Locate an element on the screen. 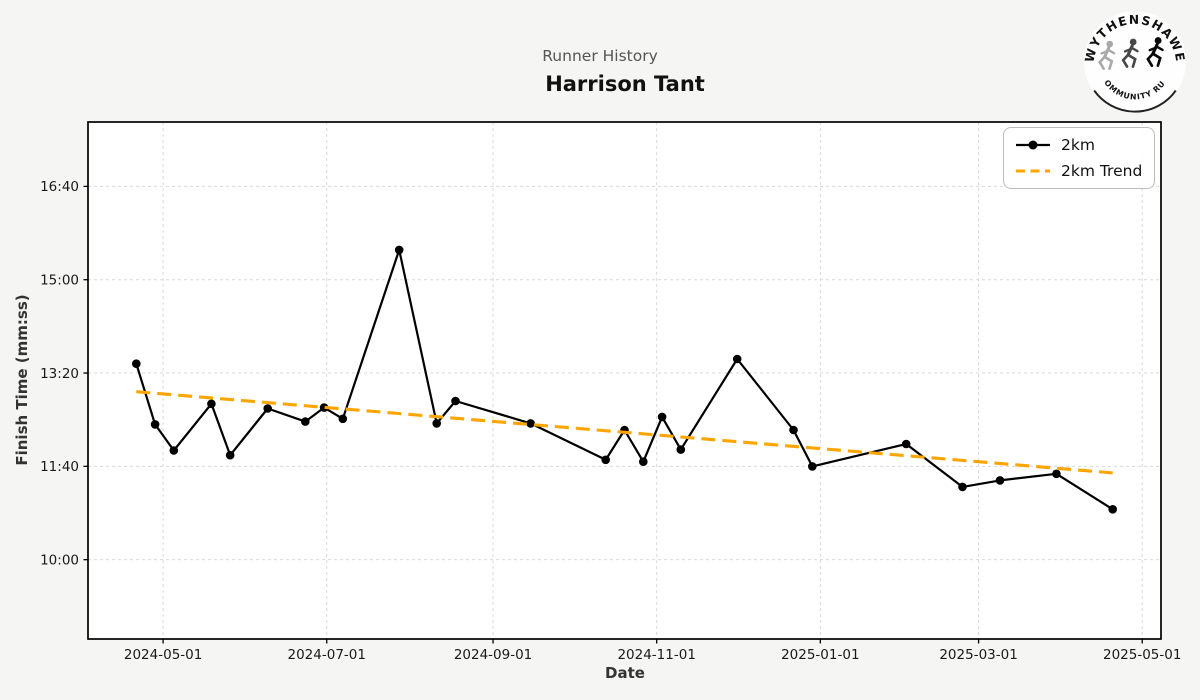 Image resolution: width=1200 pixels, height=700 pixels. legend: 2km 2km Trend is located at coordinates (1079, 158).